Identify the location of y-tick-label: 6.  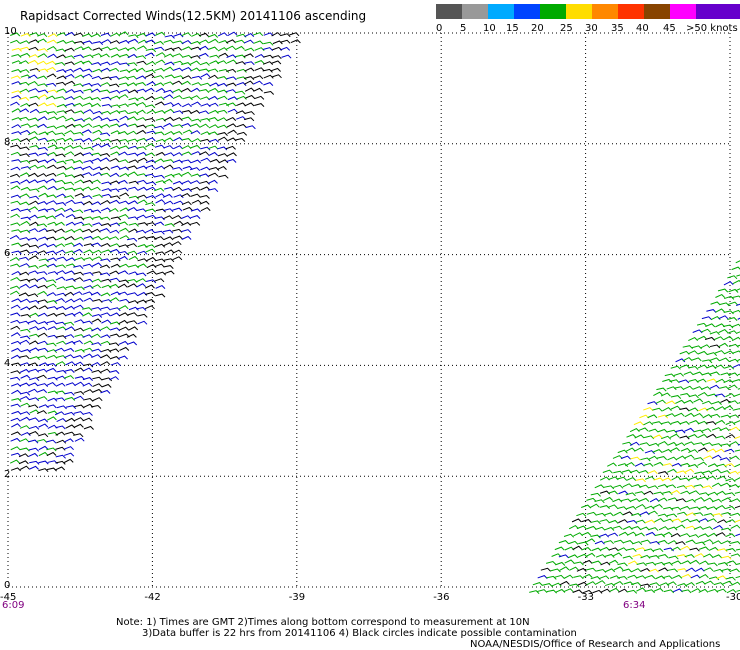
(7, 253).